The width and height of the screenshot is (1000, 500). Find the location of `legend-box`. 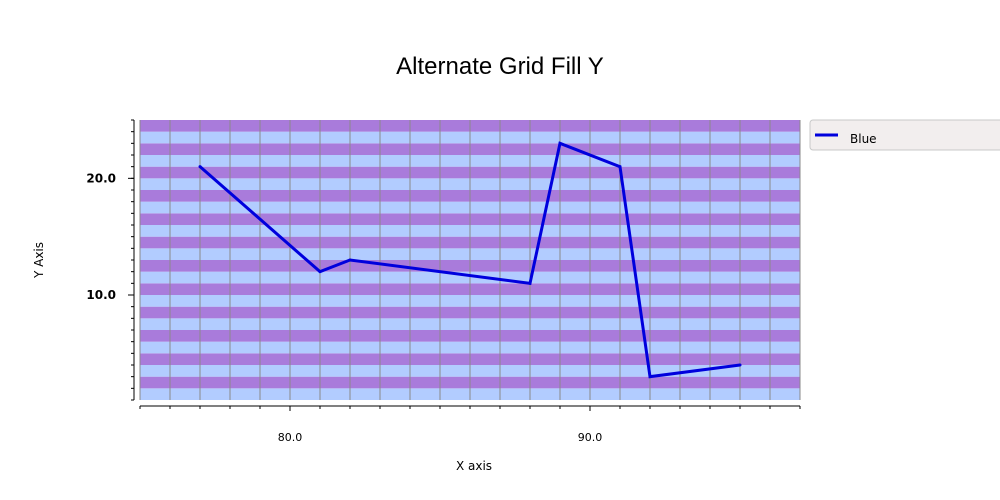

legend-box is located at coordinates (904, 135).